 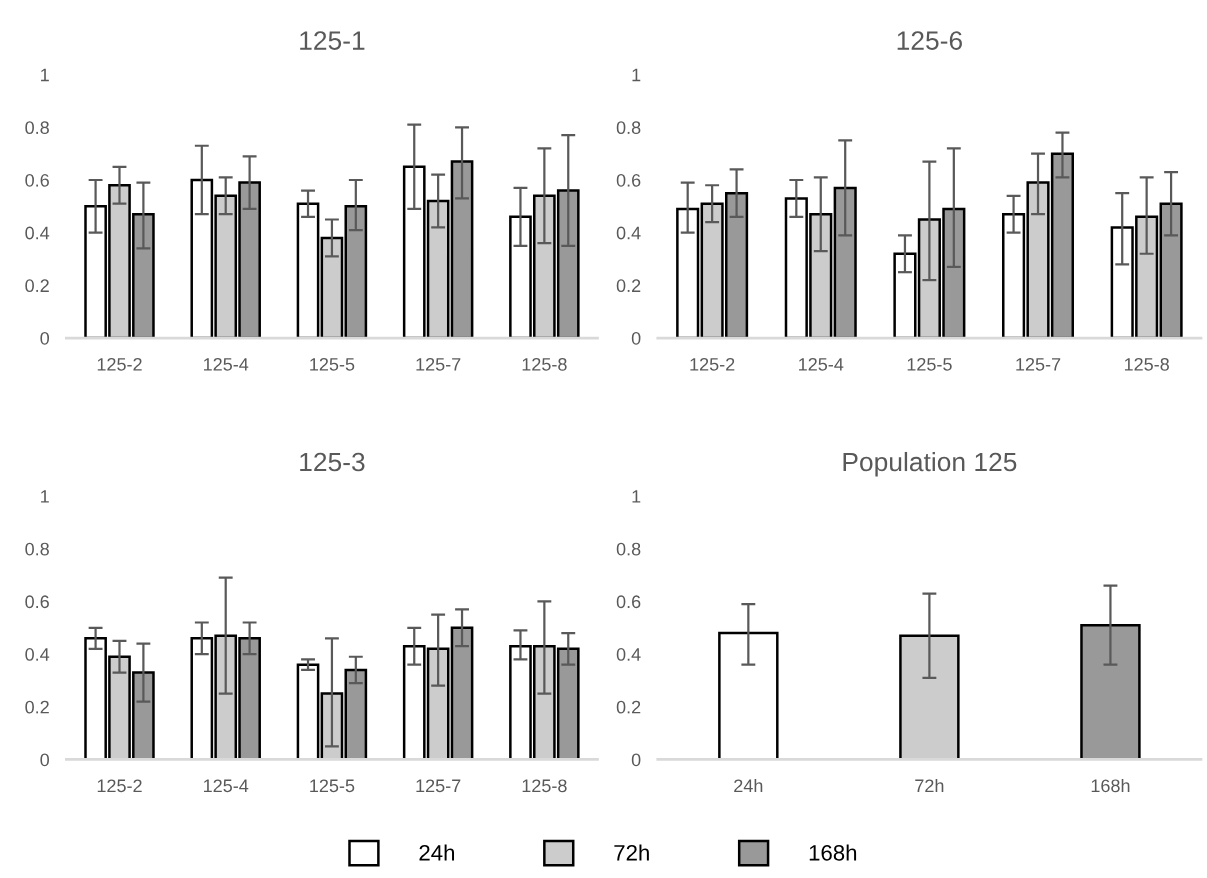 I want to click on legend-label: 72h, so click(x=631, y=852).